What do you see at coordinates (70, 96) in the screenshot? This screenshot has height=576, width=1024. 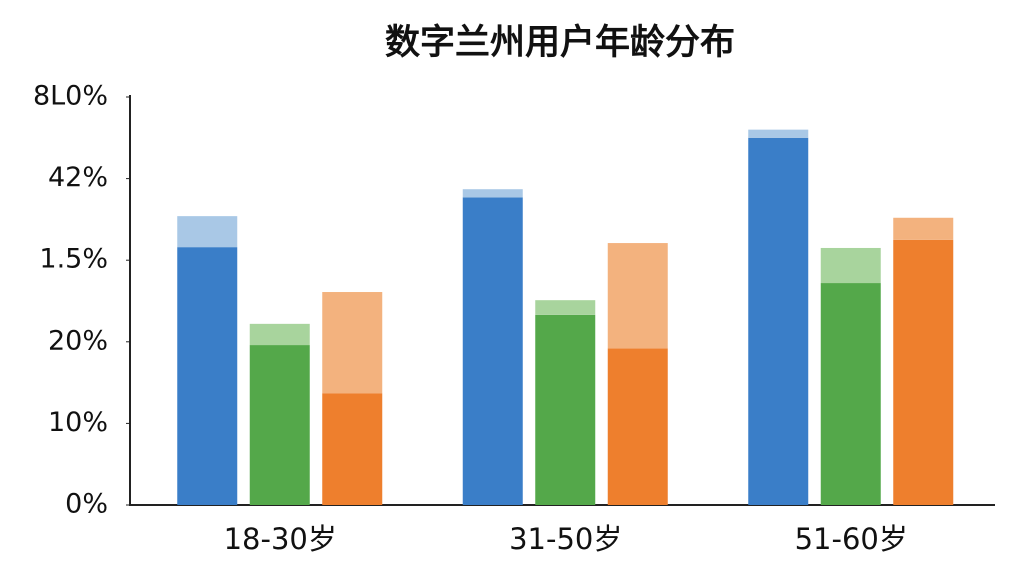 I see `y-tick-label: 8L0%` at bounding box center [70, 96].